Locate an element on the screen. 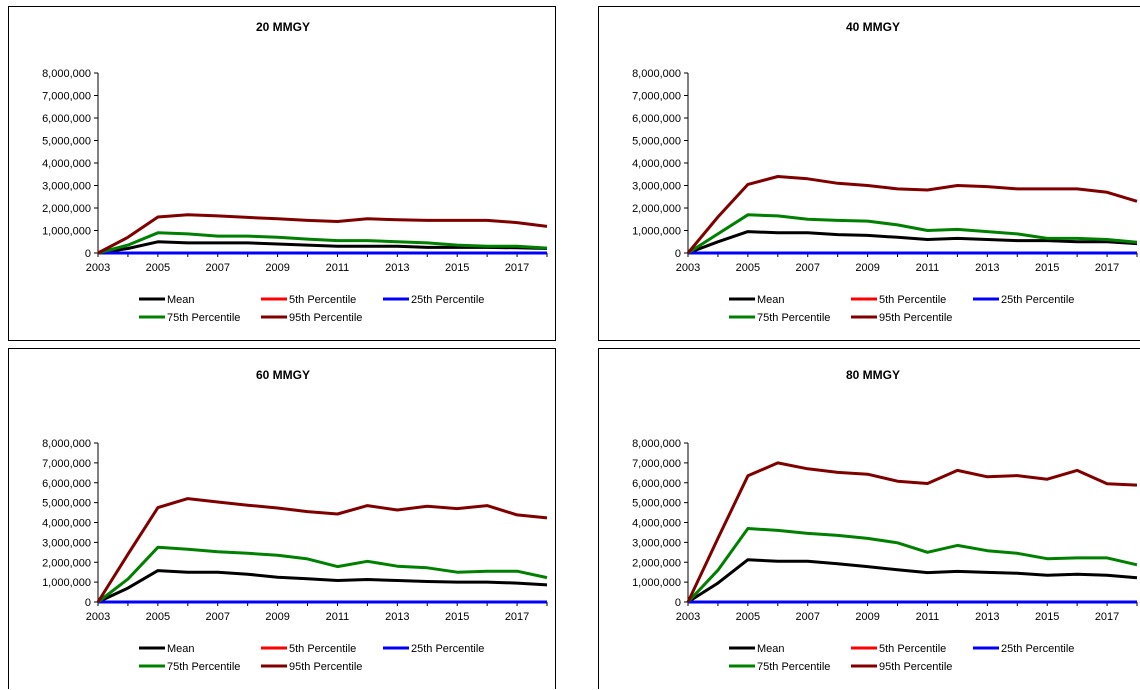 This screenshot has height=690, width=1140. chart-title: 80 MMGY is located at coordinates (873, 375).